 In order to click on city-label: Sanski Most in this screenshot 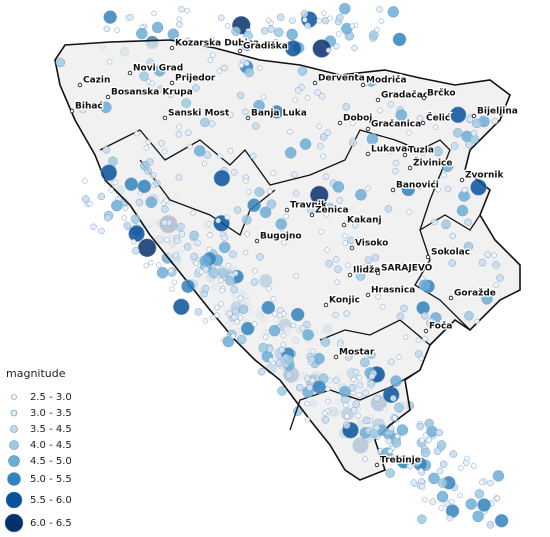, I will do `click(199, 114)`.